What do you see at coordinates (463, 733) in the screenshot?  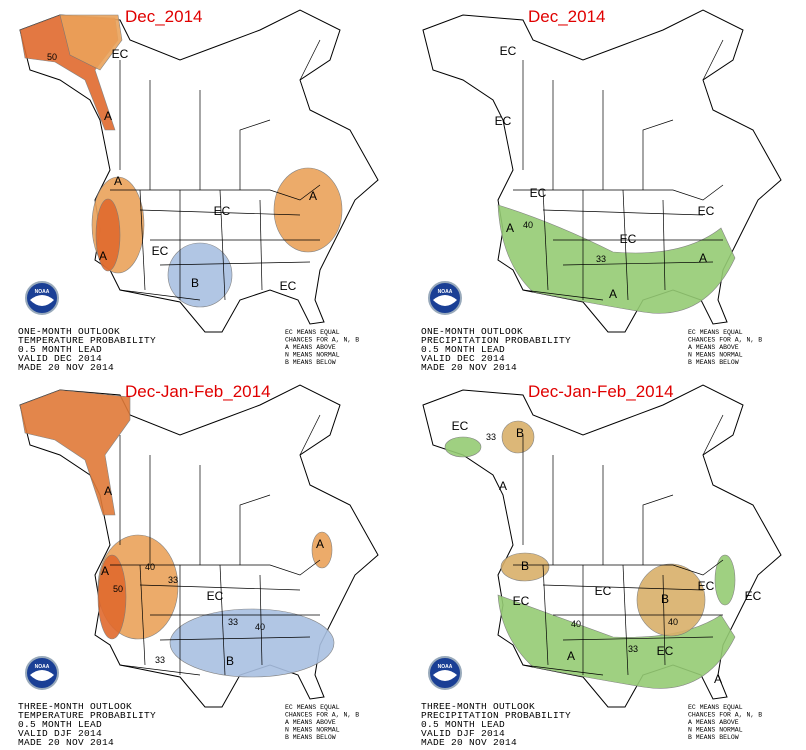 I see `caption-line: VALID DJF 2014` at bounding box center [463, 733].